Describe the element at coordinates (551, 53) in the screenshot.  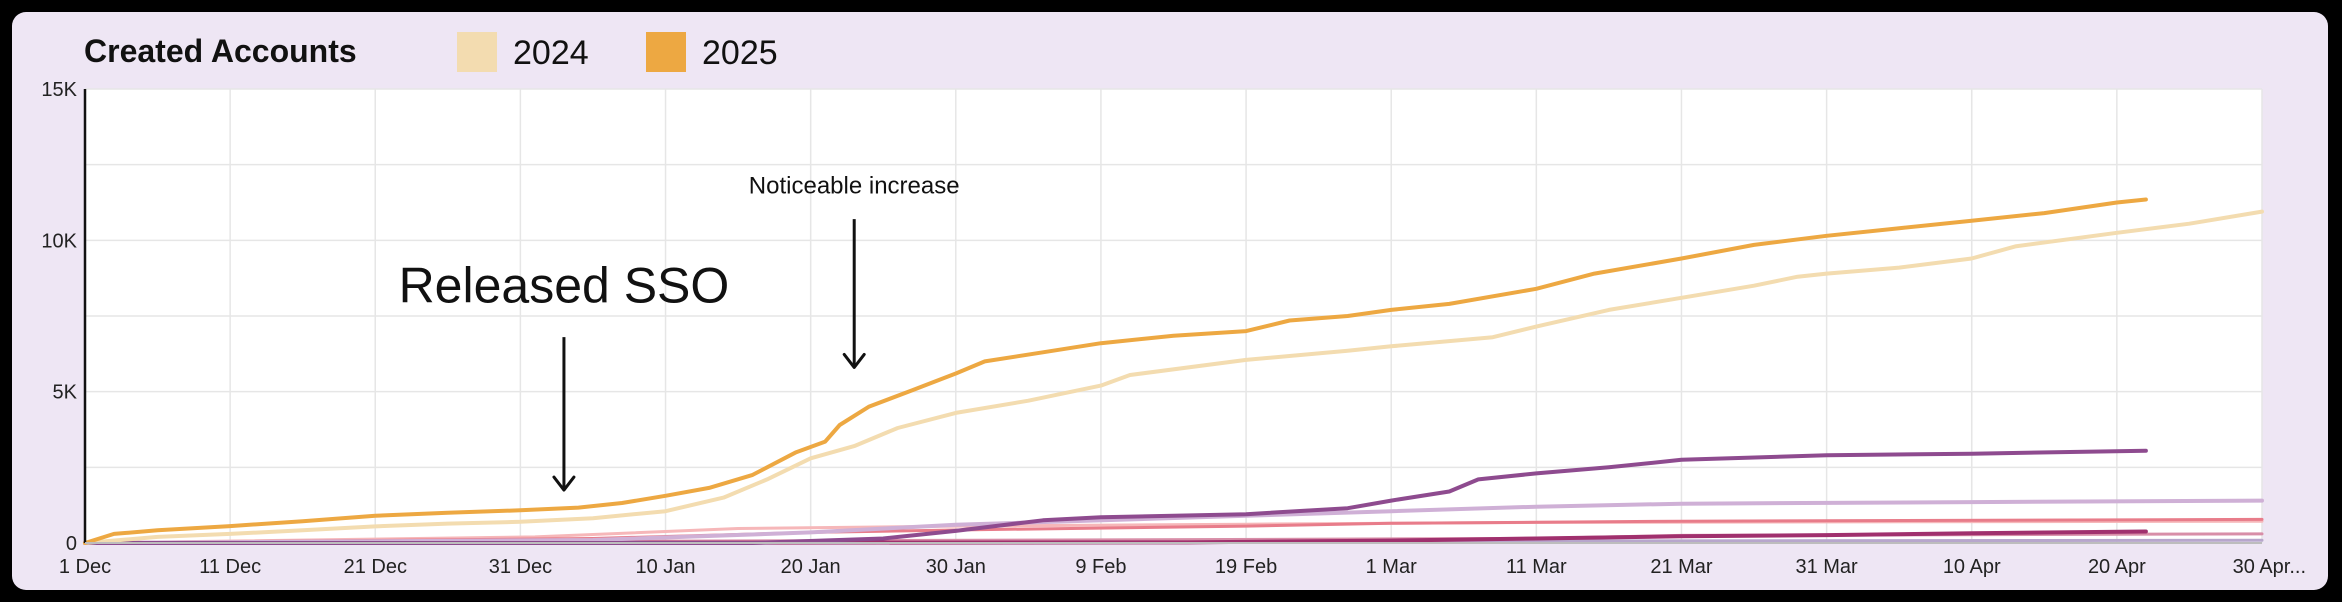
I see `legend-label-2024: 2024` at that location.